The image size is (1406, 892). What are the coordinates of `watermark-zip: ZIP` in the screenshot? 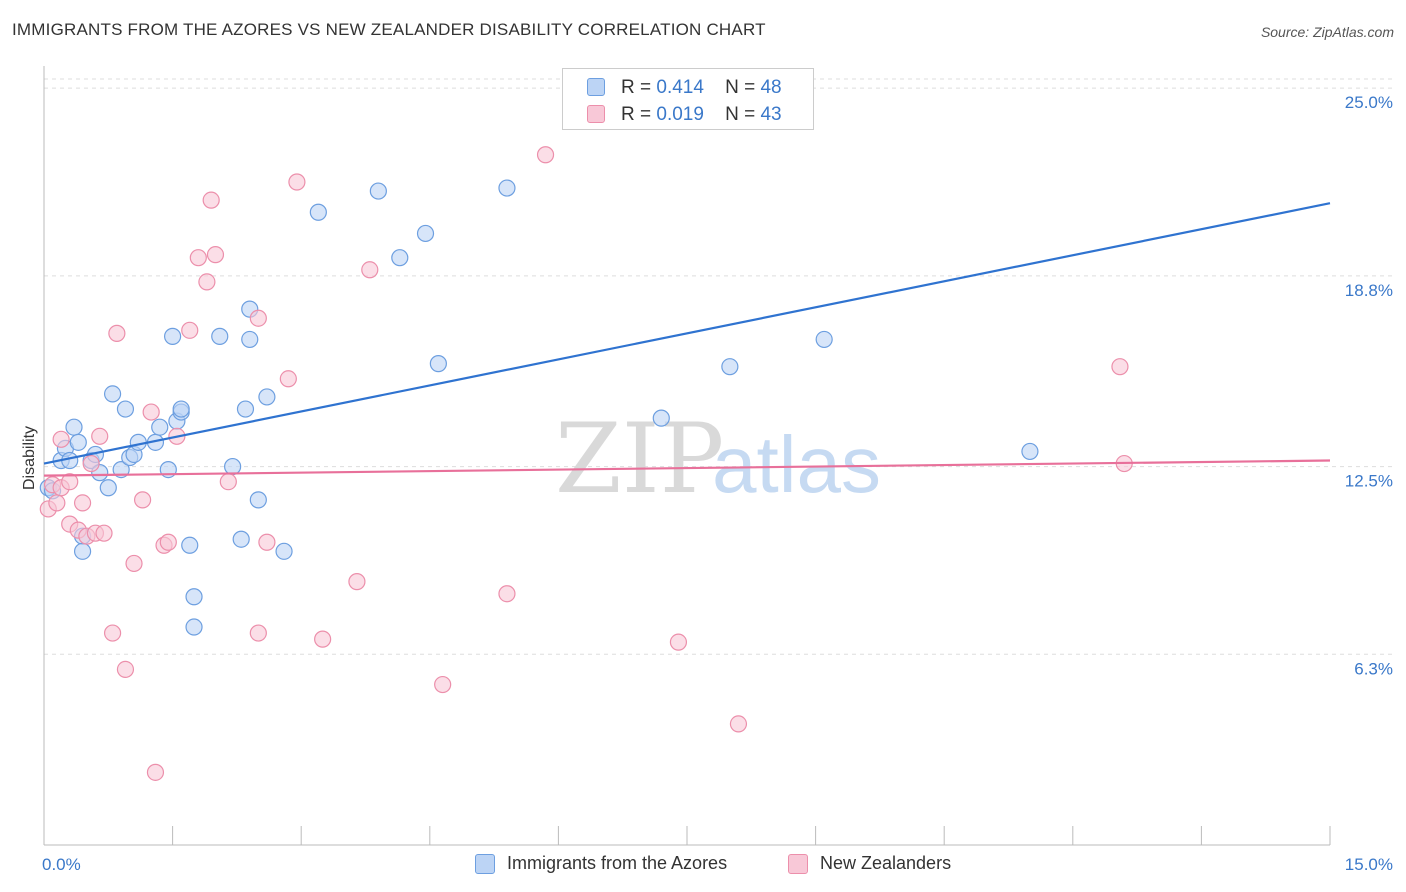 It's located at (639, 459).